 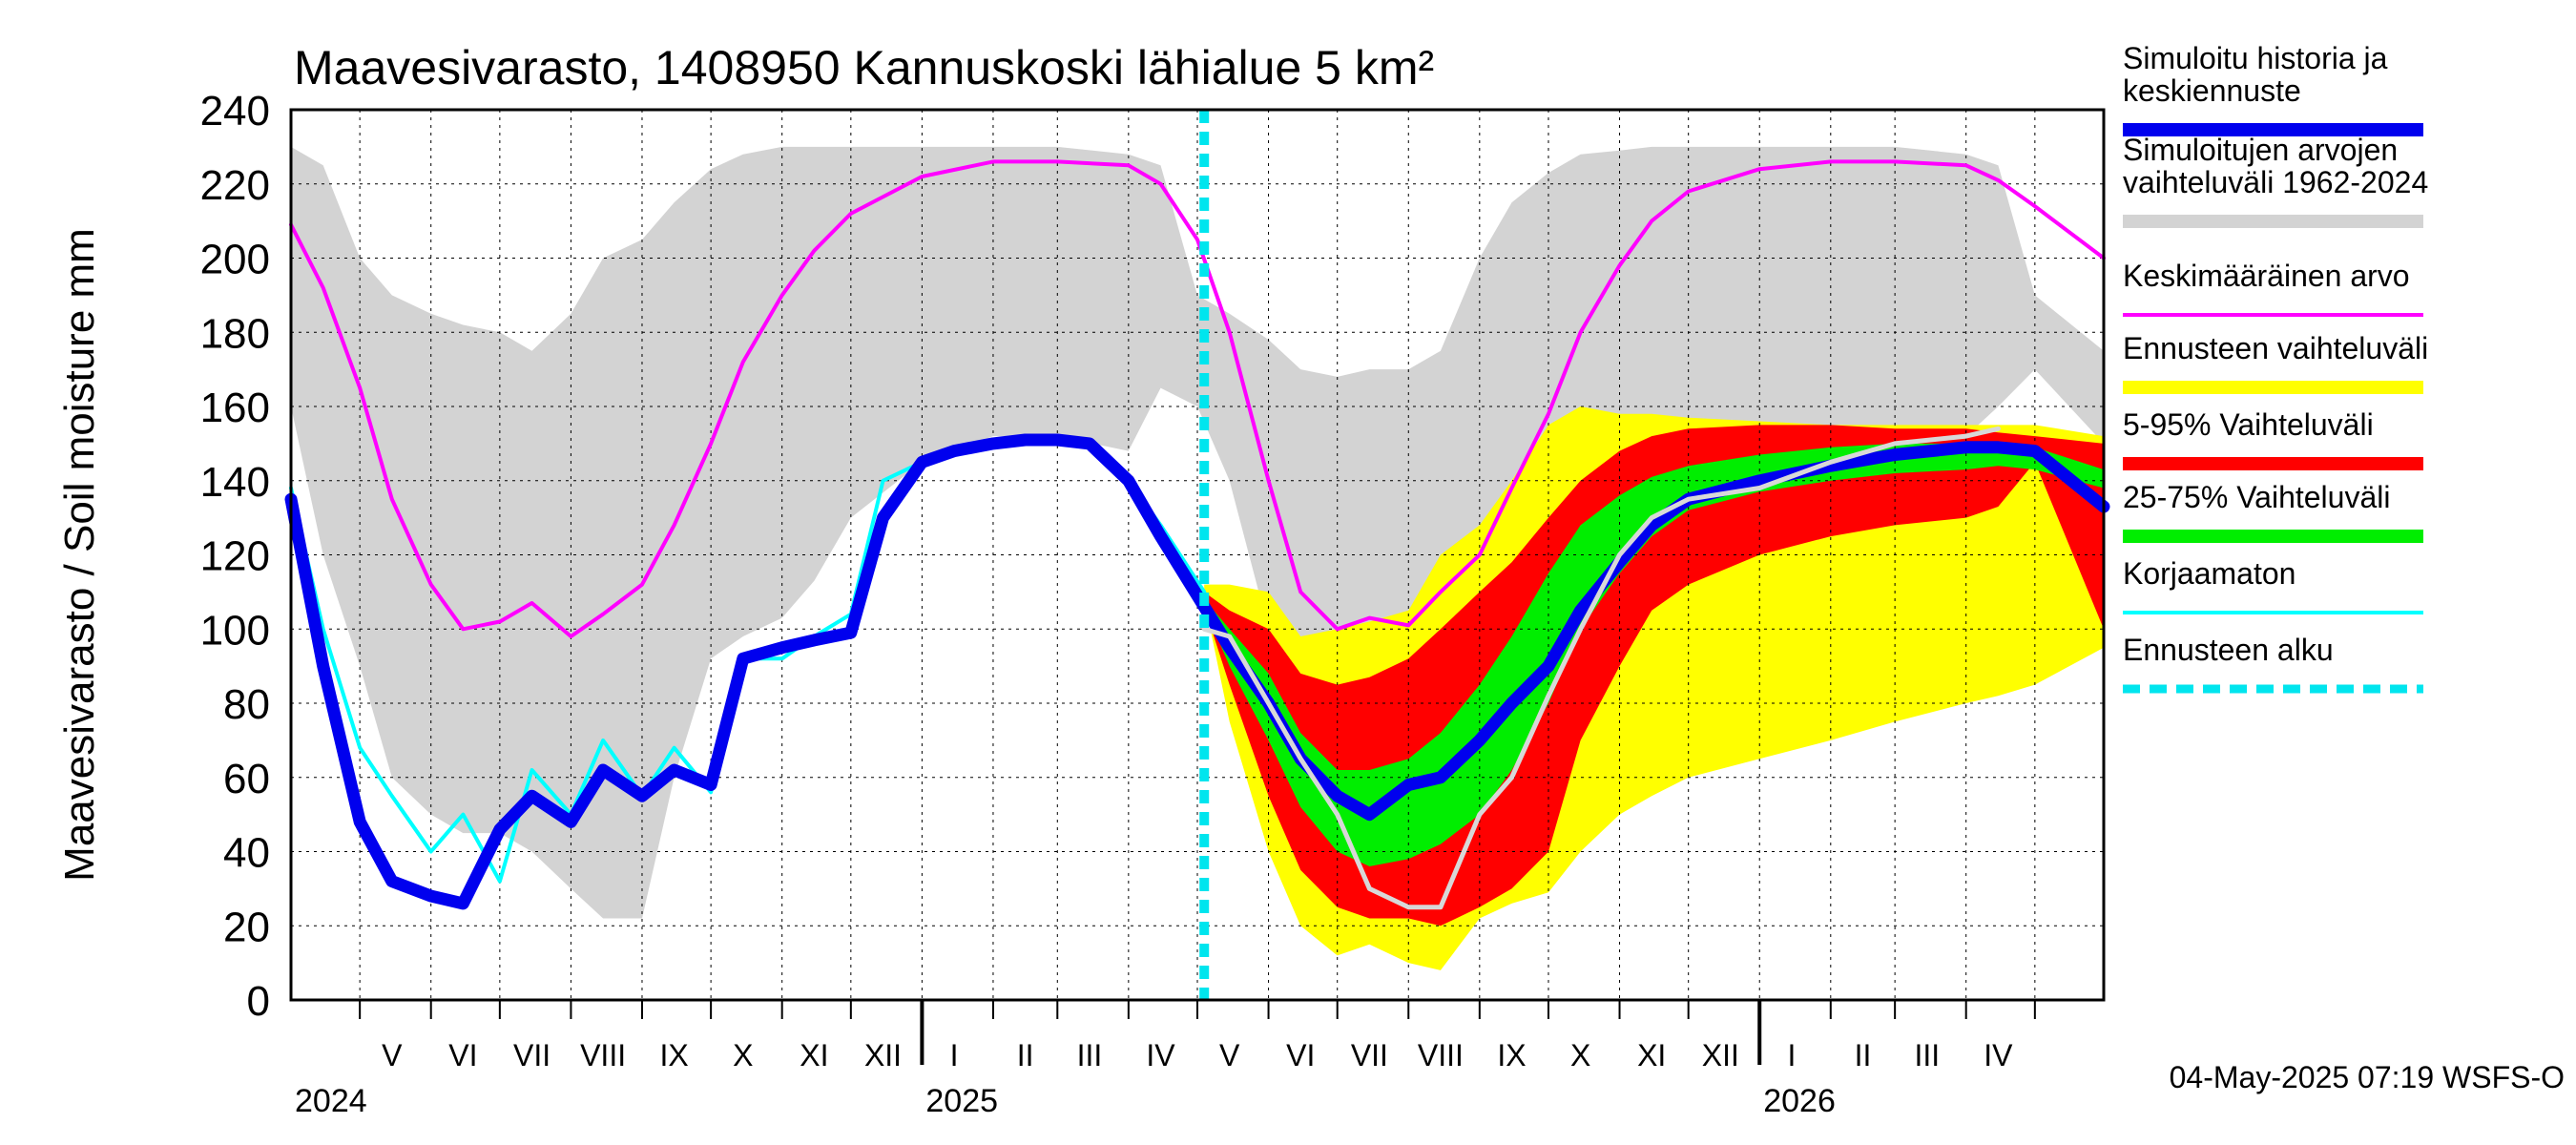 What do you see at coordinates (2275, 348) in the screenshot?
I see `legend-label-ennusteen-vaihteluv-li: Ennusteen vaihteluväli` at bounding box center [2275, 348].